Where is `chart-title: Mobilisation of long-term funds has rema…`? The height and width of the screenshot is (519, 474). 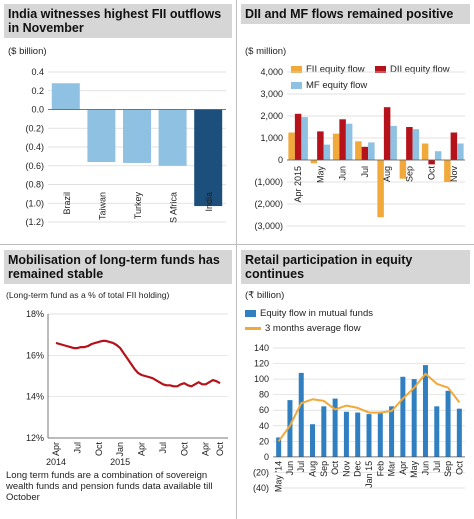
chart-title: Mobilisation of long-term funds has rema… is located at coordinates (118, 267).